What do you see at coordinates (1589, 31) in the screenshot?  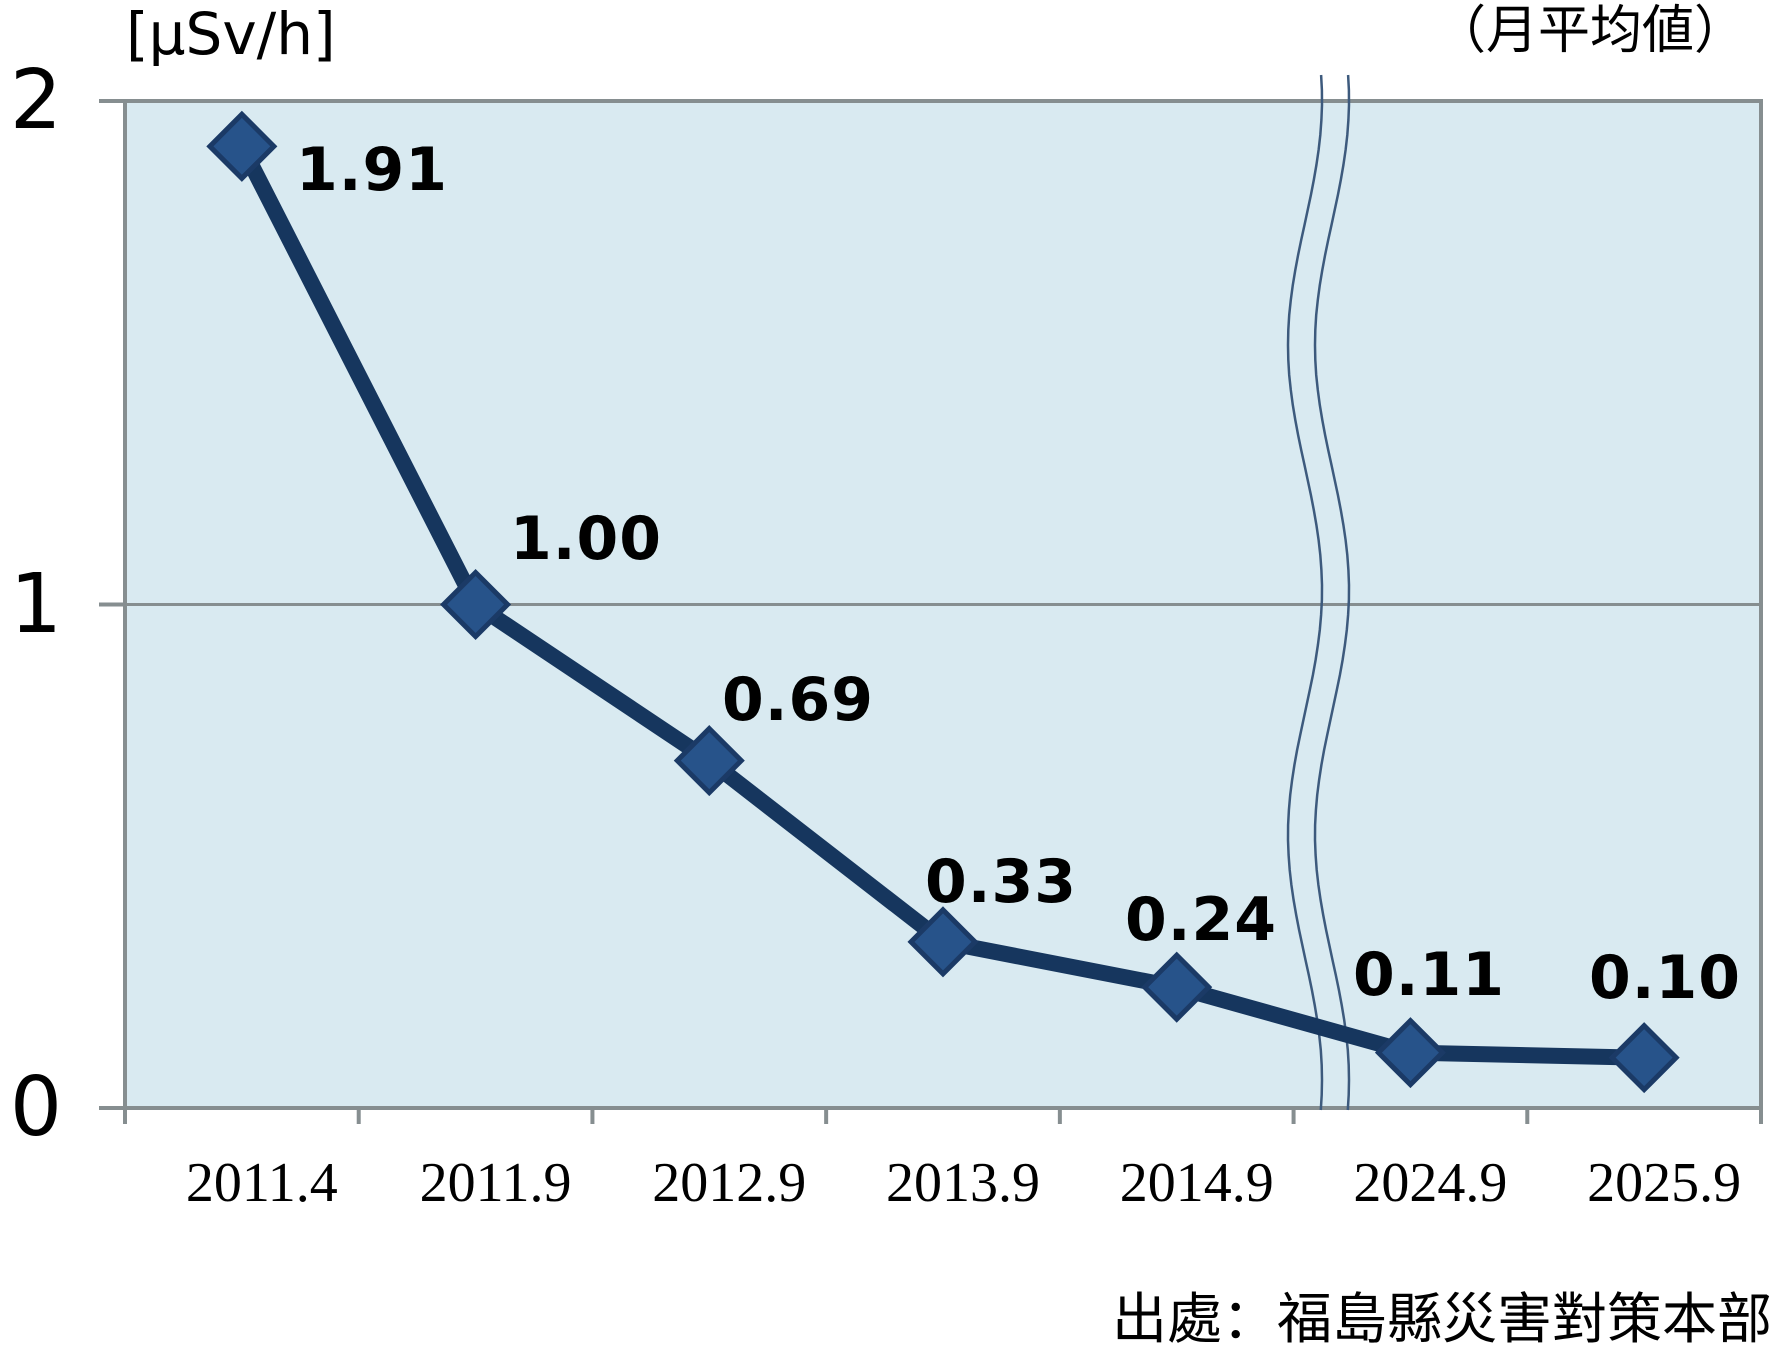 I see `chart-subtitle: （月平均値）` at bounding box center [1589, 31].